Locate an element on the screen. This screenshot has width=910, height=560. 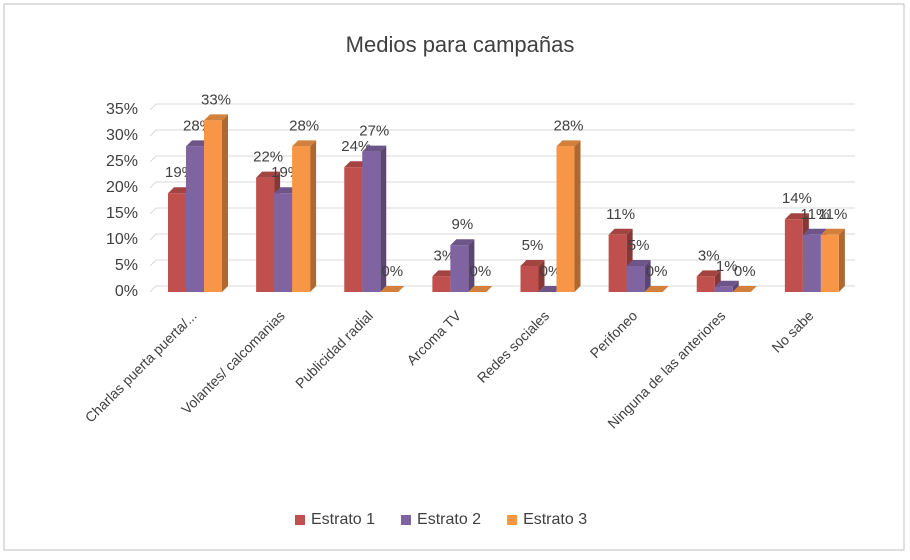
legend-label: Estrato 2 is located at coordinates (449, 519).